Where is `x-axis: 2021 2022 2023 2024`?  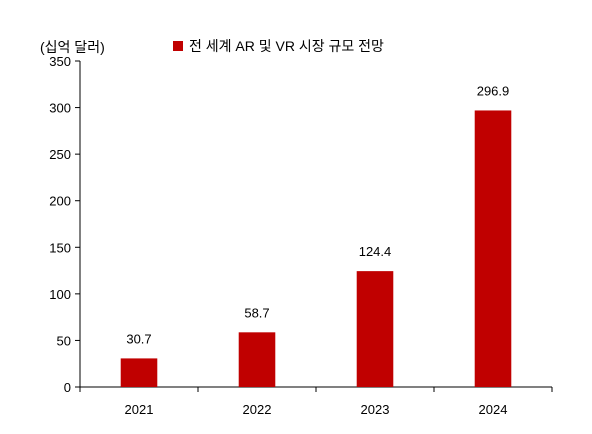
x-axis: 2021 2022 2023 2024 is located at coordinates (316, 401).